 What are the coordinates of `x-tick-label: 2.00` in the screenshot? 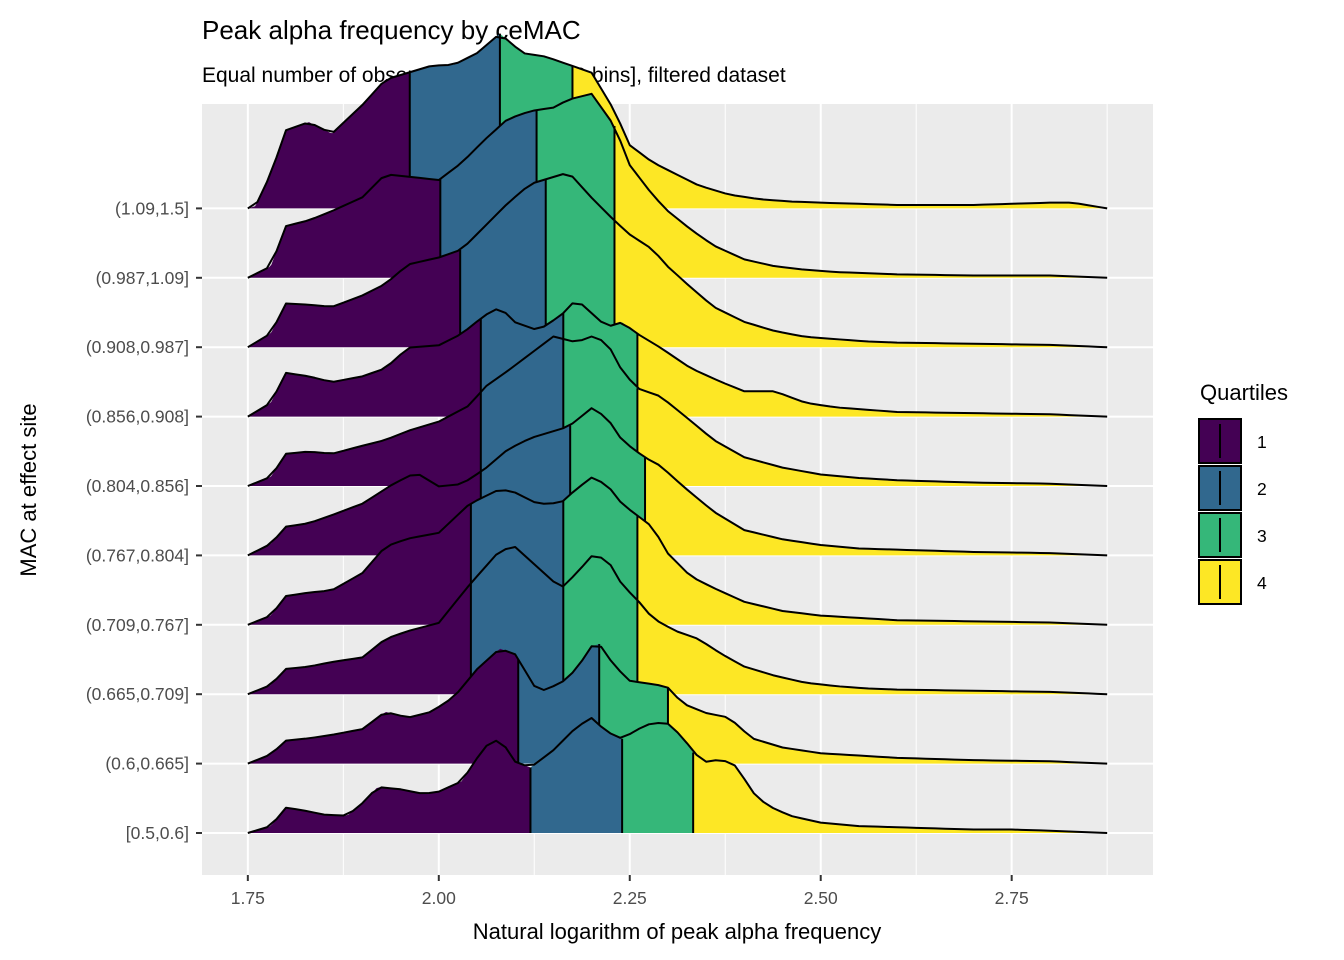 It's located at (439, 898).